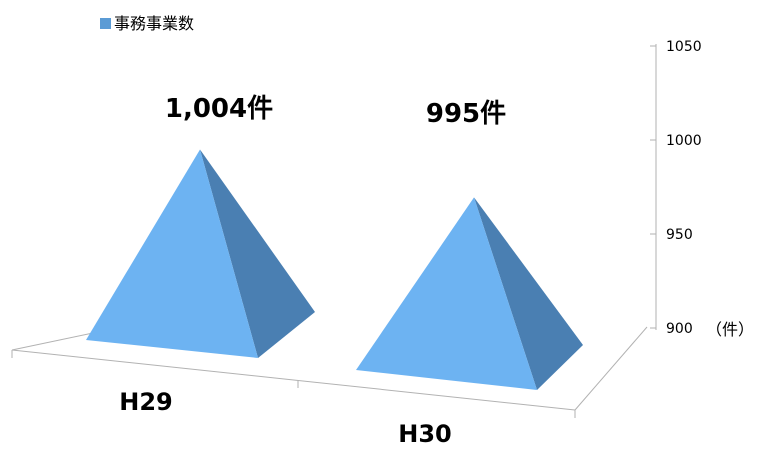  I want to click on value-axis-tick-label: 1050, so click(684, 47).